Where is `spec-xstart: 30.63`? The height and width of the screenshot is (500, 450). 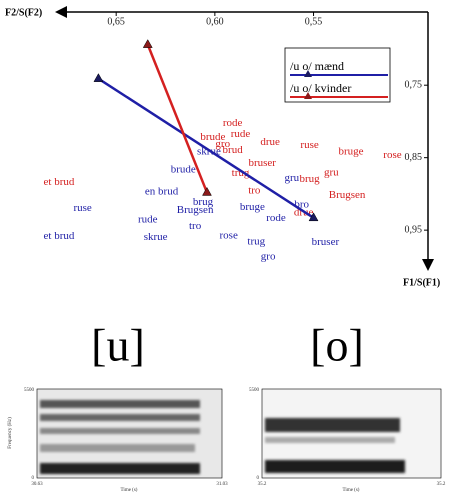 spec-xstart: 30.63 is located at coordinates (37, 484).